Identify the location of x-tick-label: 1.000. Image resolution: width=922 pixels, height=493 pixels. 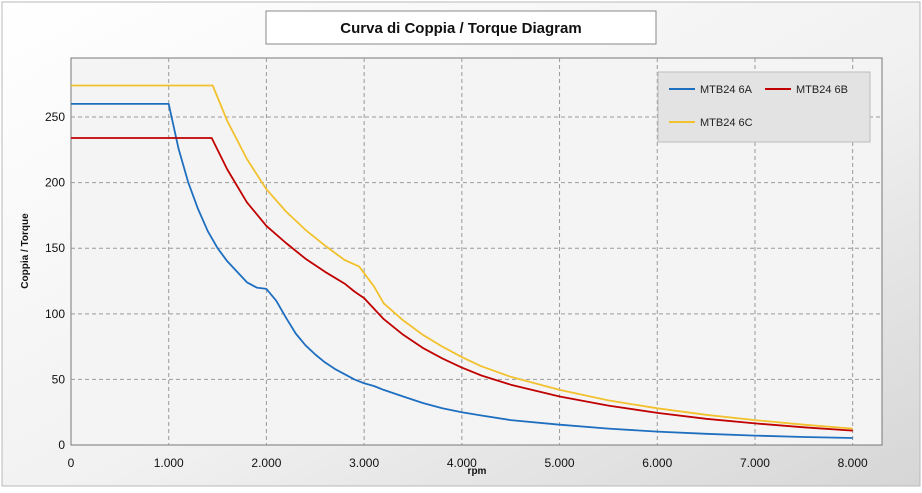
(169, 463).